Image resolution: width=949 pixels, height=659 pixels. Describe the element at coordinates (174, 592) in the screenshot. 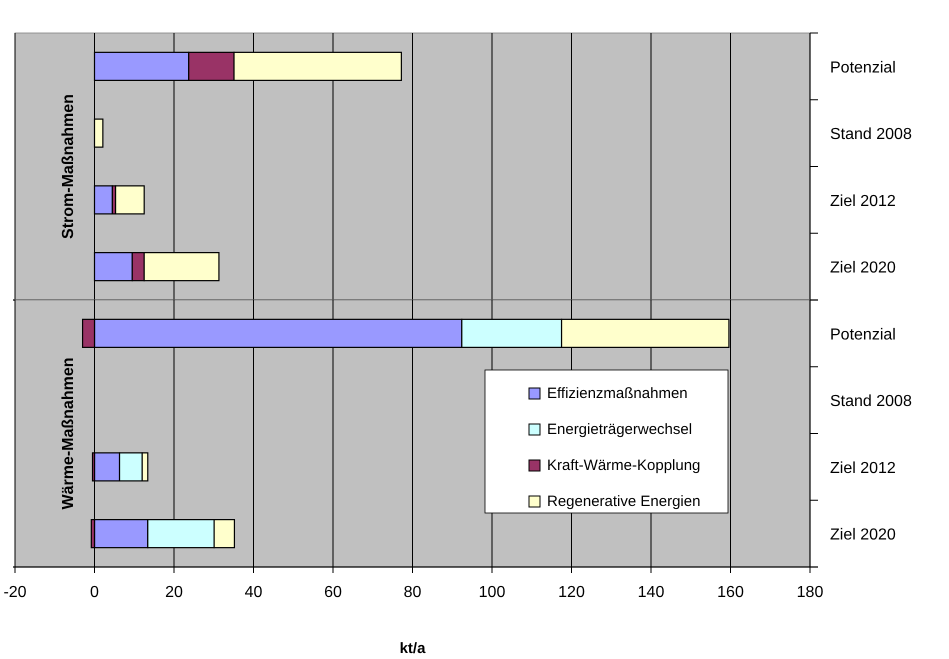

I see `x-tick-label: 20` at that location.